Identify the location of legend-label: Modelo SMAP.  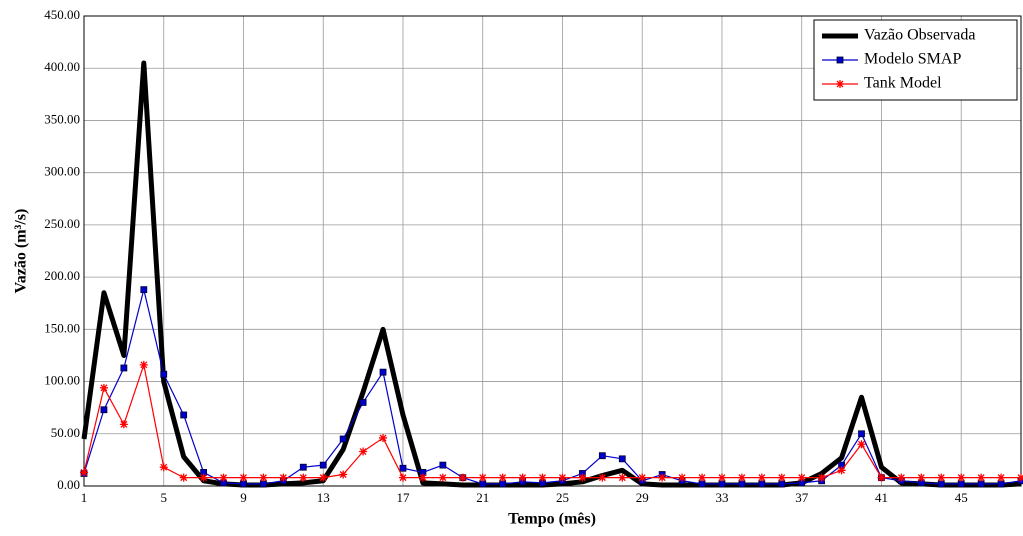
(912, 59).